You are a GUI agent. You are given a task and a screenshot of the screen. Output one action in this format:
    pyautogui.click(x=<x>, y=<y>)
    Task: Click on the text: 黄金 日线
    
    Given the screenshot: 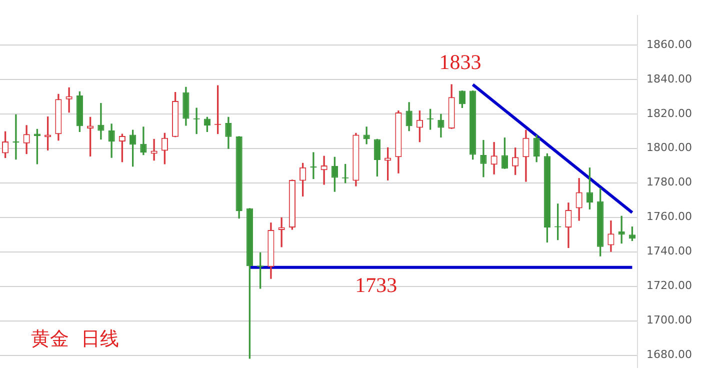 What is the action you would take?
    pyautogui.click(x=75, y=339)
    